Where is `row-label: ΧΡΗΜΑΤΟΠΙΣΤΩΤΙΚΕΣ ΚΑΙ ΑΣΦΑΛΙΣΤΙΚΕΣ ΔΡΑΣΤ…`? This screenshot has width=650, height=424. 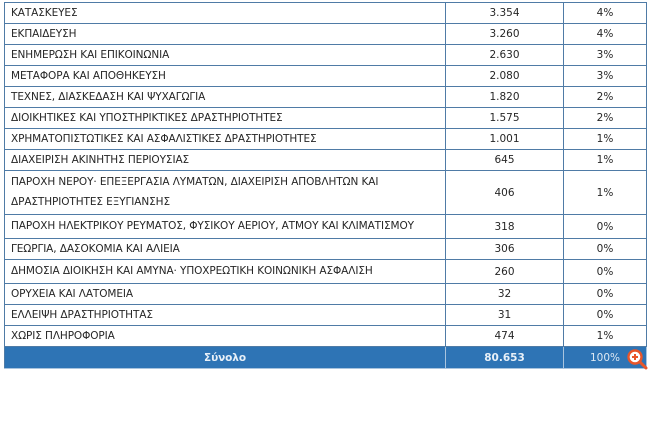 row-label: ΧΡΗΜΑΤΟΠΙΣΤΩΤΙΚΕΣ ΚΑΙ ΑΣΦΑΛΙΣΤΙΚΕΣ ΔΡΑΣΤ… is located at coordinates (225, 139).